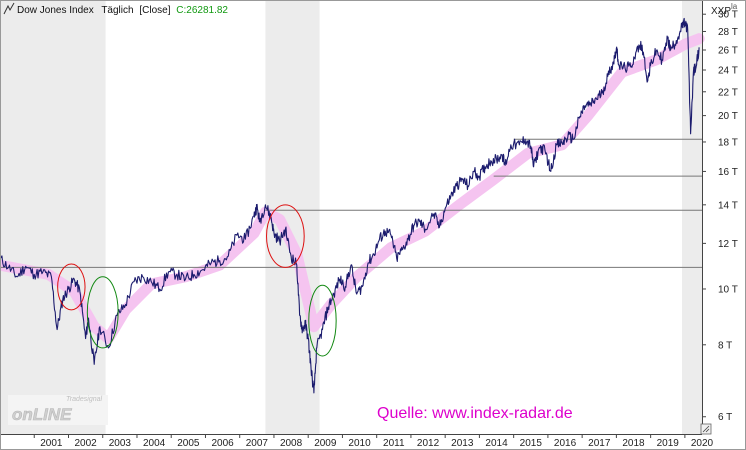 This screenshot has width=746, height=450. I want to click on interval-label: Täglich, so click(117, 10).